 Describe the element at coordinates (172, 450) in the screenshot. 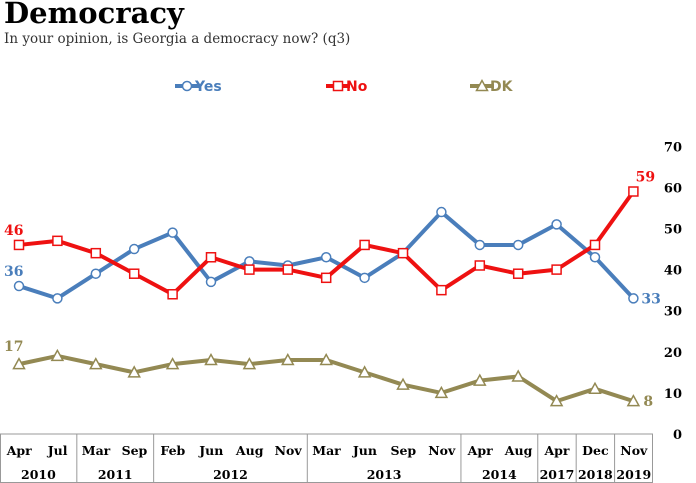

I see `x-tick-label: Feb` at that location.